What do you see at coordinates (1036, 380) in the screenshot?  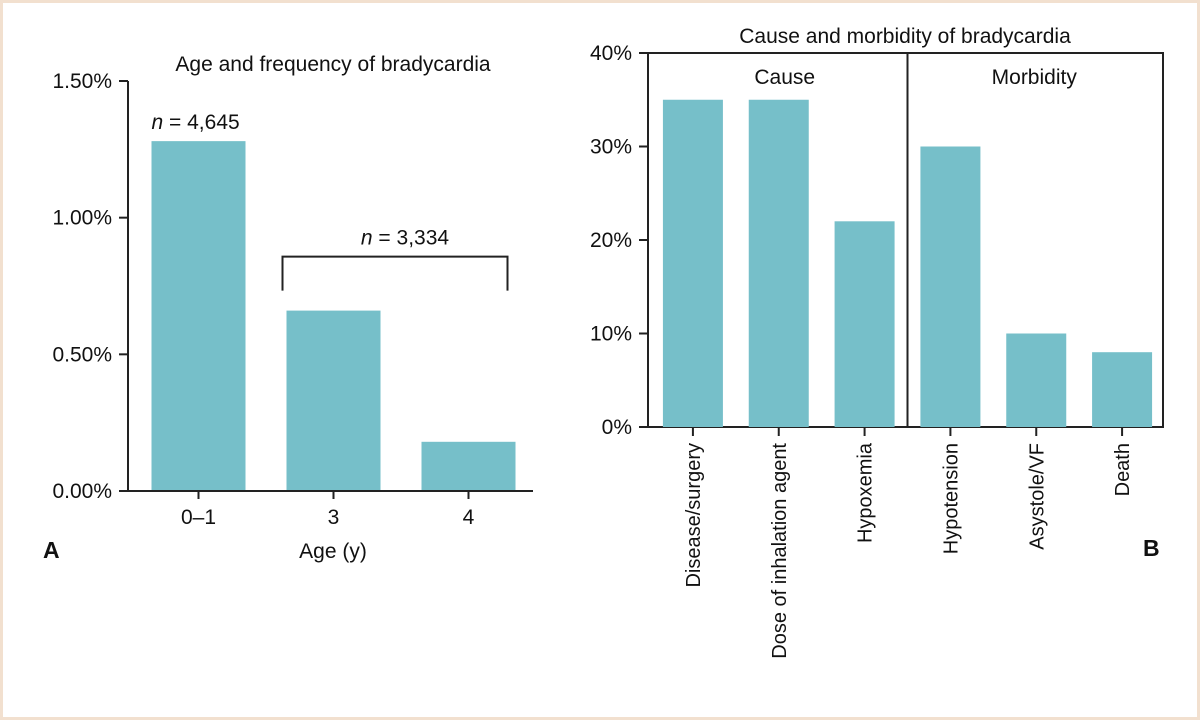 I see `bar-asystole-vf` at bounding box center [1036, 380].